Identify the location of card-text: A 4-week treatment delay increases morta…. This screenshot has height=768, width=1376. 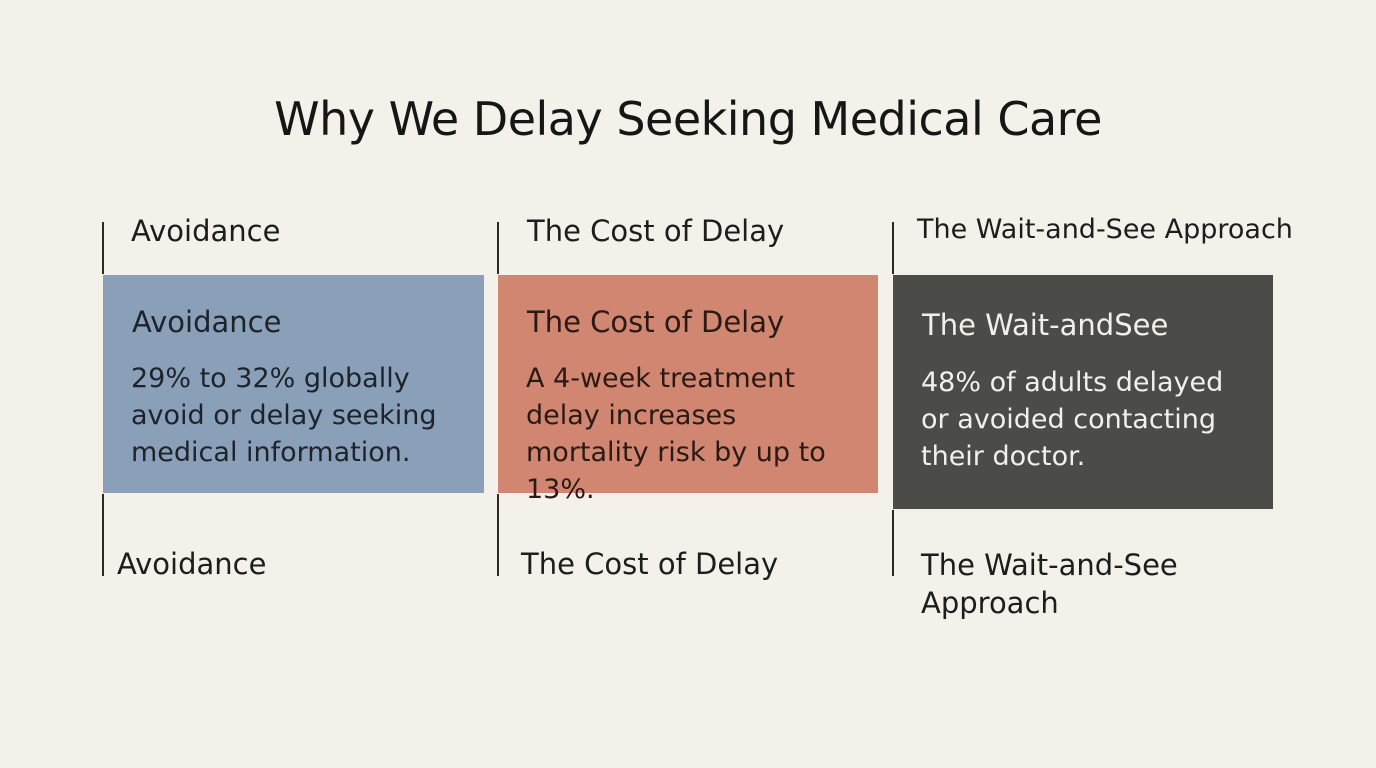
(676, 434).